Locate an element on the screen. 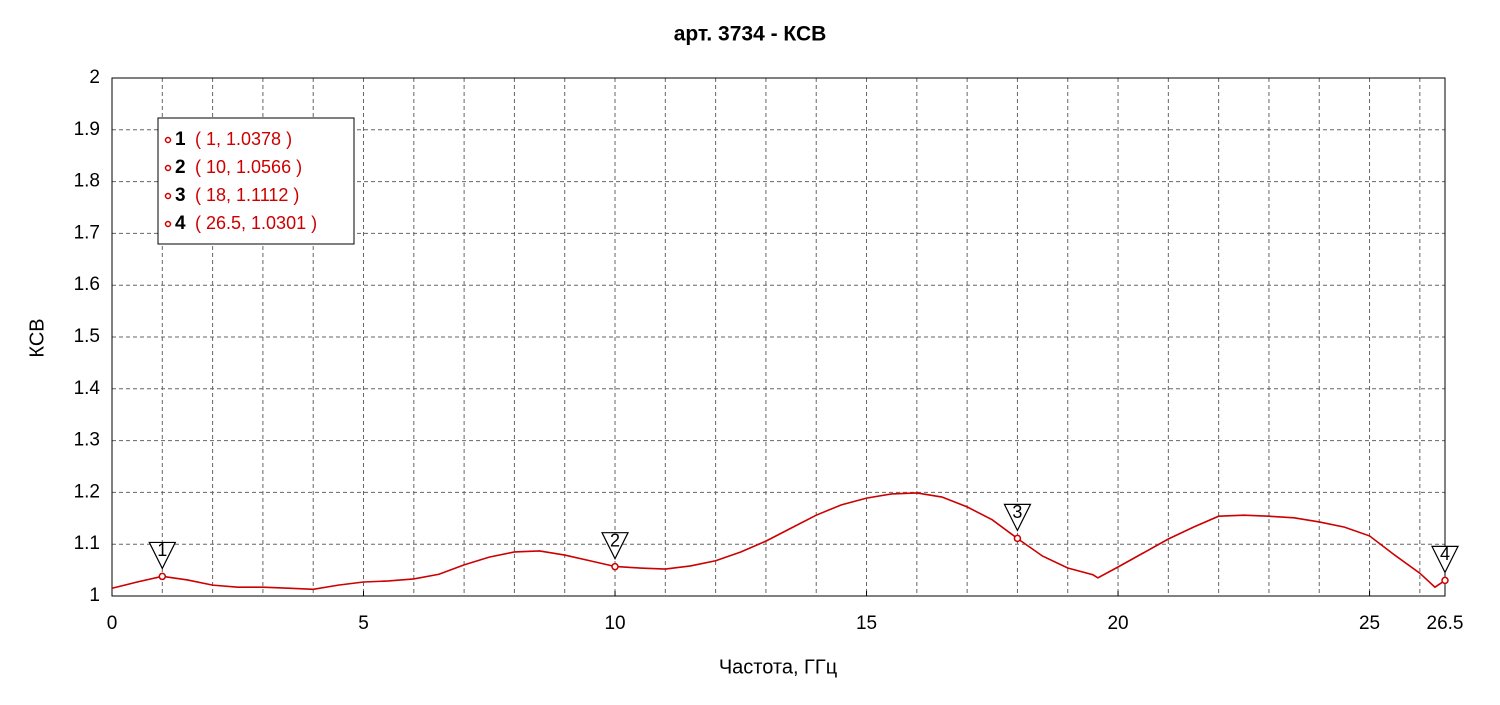 The height and width of the screenshot is (705, 1500). x-tick-label: 0 is located at coordinates (112, 623).